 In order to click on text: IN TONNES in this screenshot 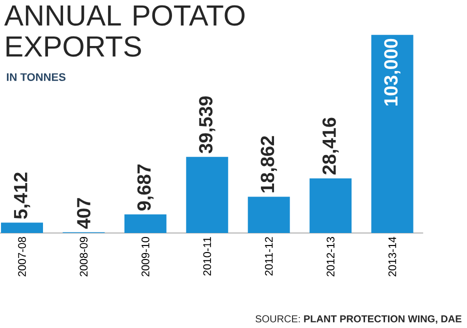, I will do `click(36, 77)`.